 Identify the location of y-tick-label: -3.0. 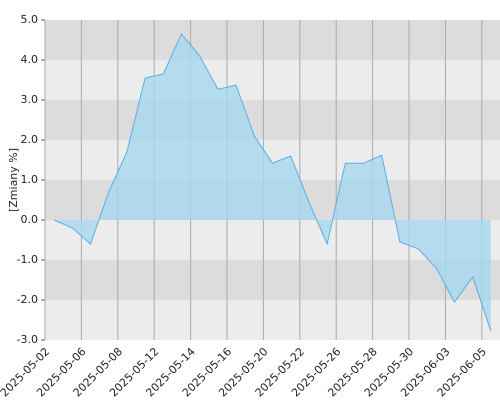
(27, 339).